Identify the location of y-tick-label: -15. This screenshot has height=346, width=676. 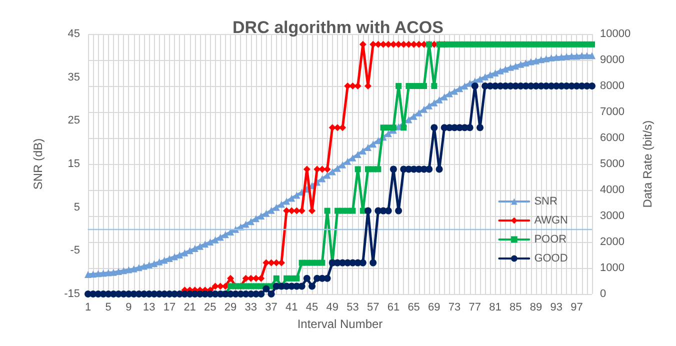
(72, 294).